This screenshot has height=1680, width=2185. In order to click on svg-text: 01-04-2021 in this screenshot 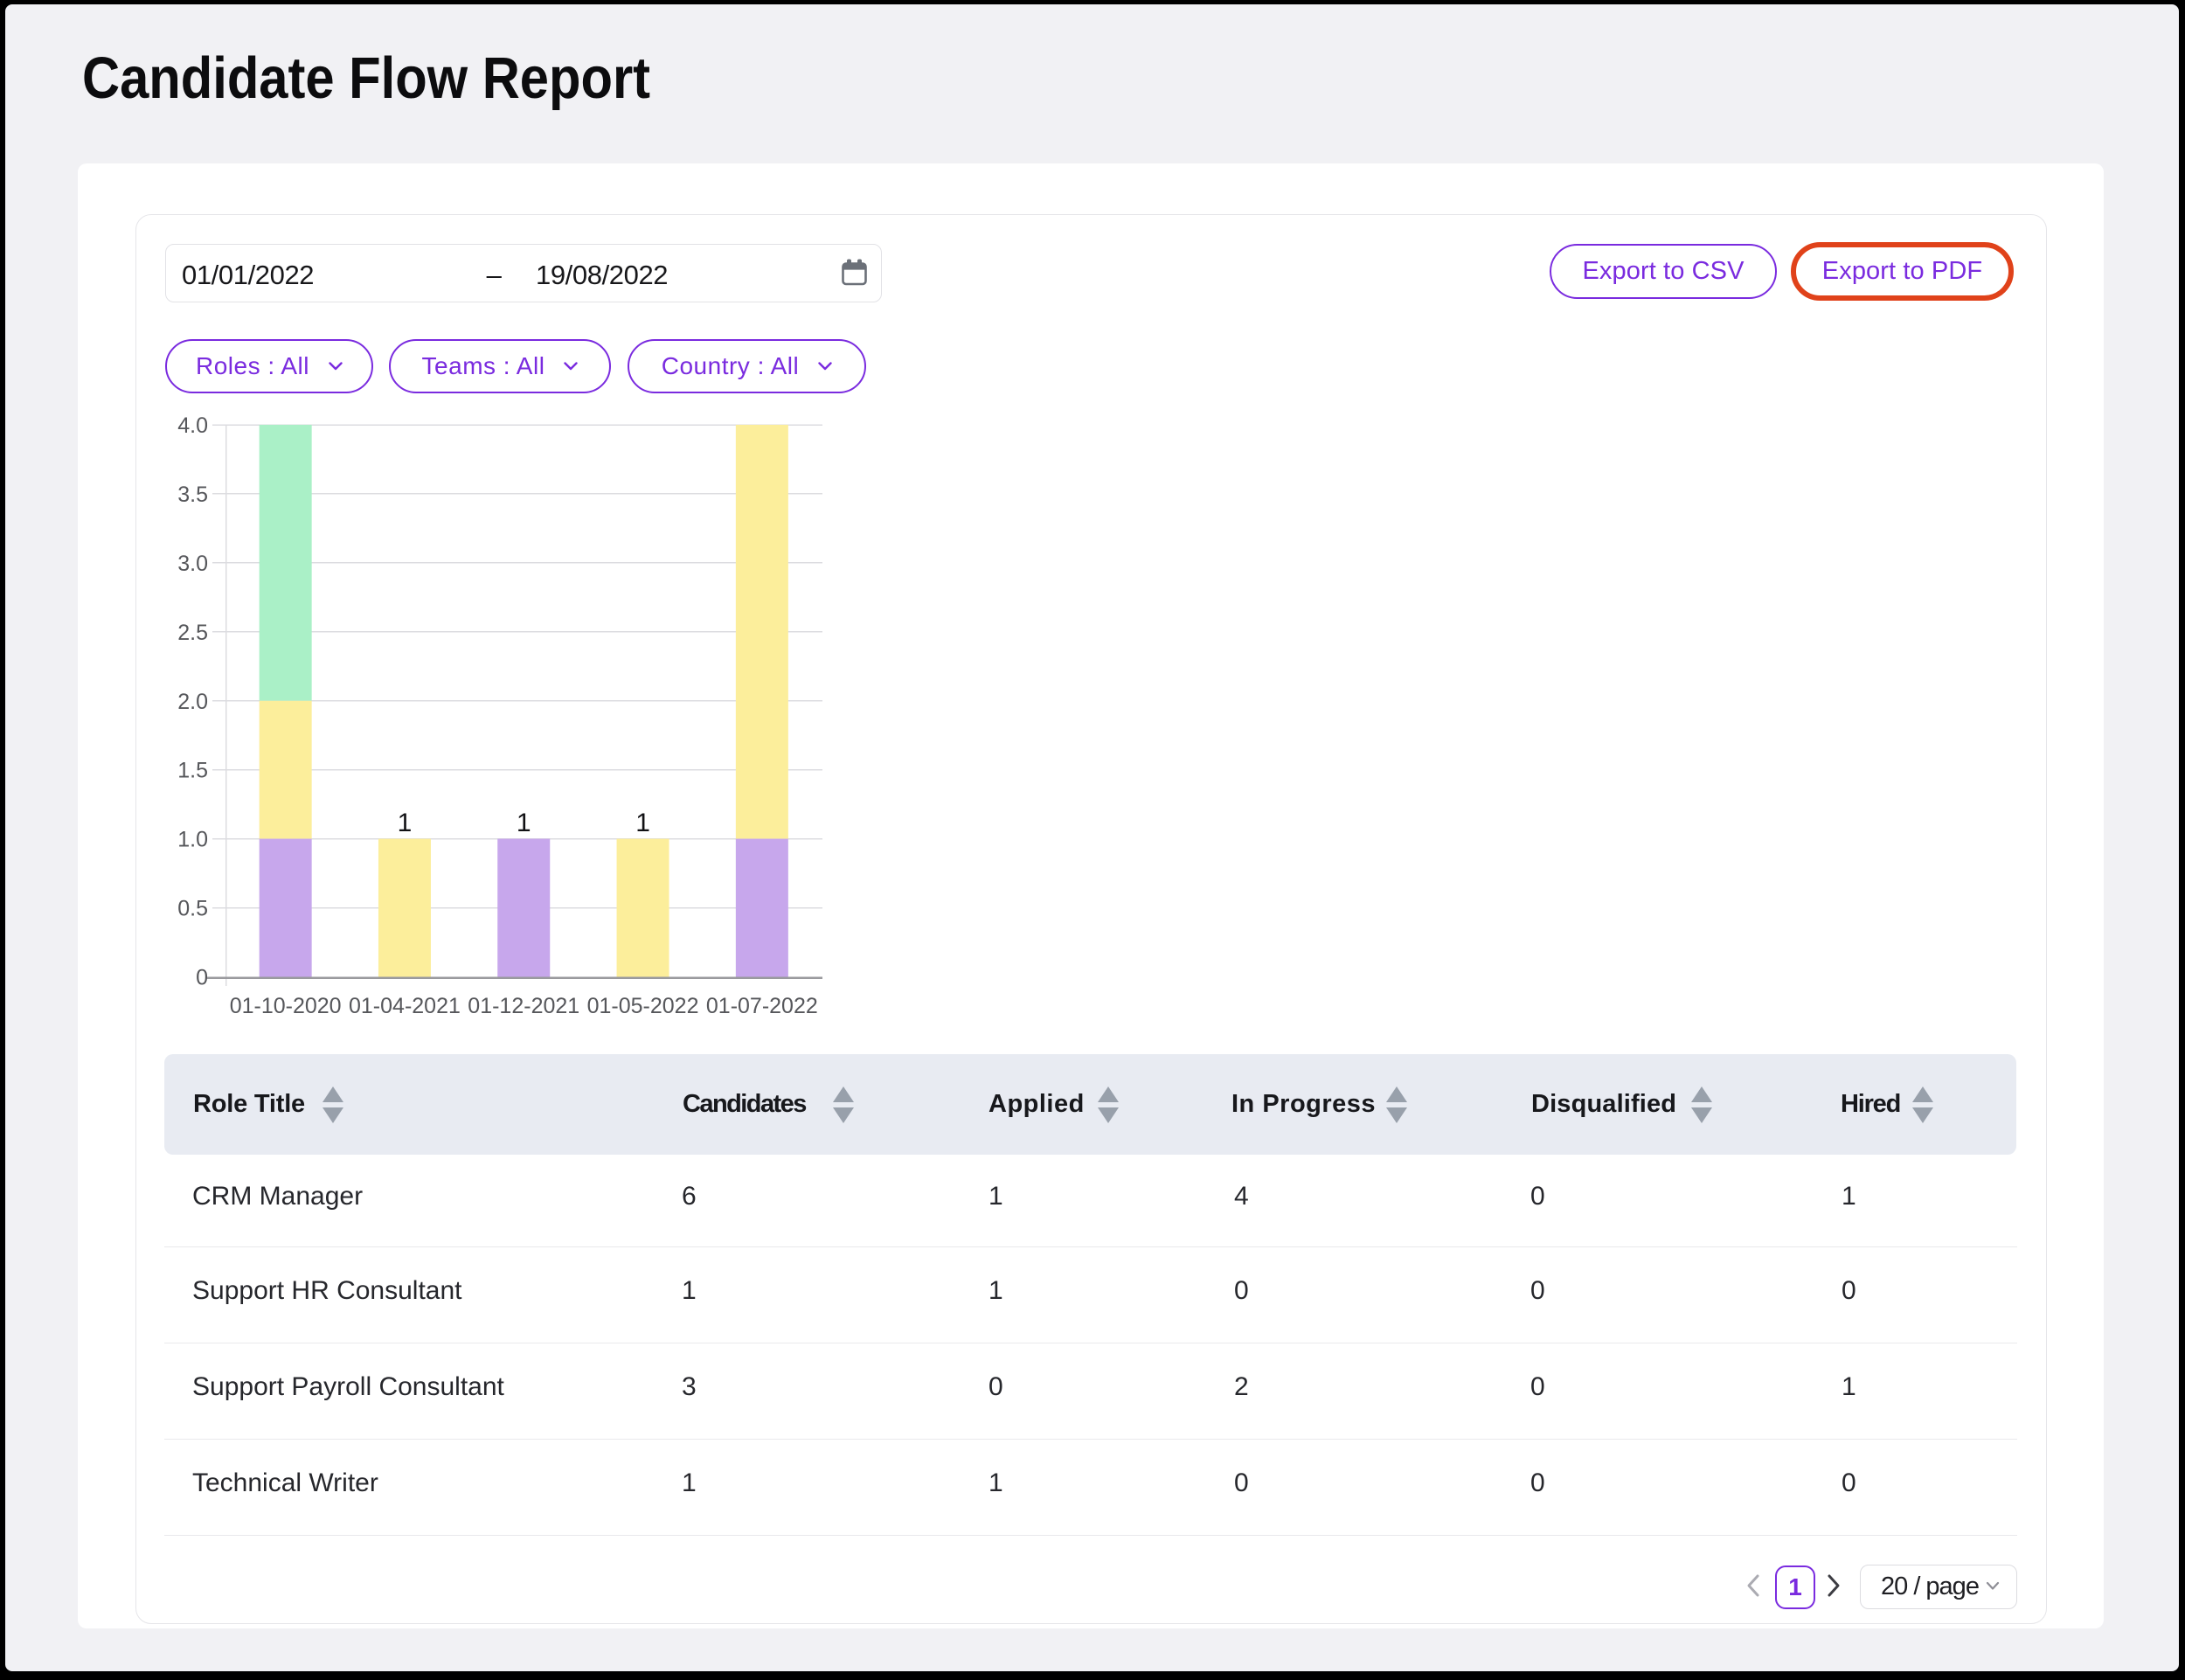, I will do `click(405, 1006)`.